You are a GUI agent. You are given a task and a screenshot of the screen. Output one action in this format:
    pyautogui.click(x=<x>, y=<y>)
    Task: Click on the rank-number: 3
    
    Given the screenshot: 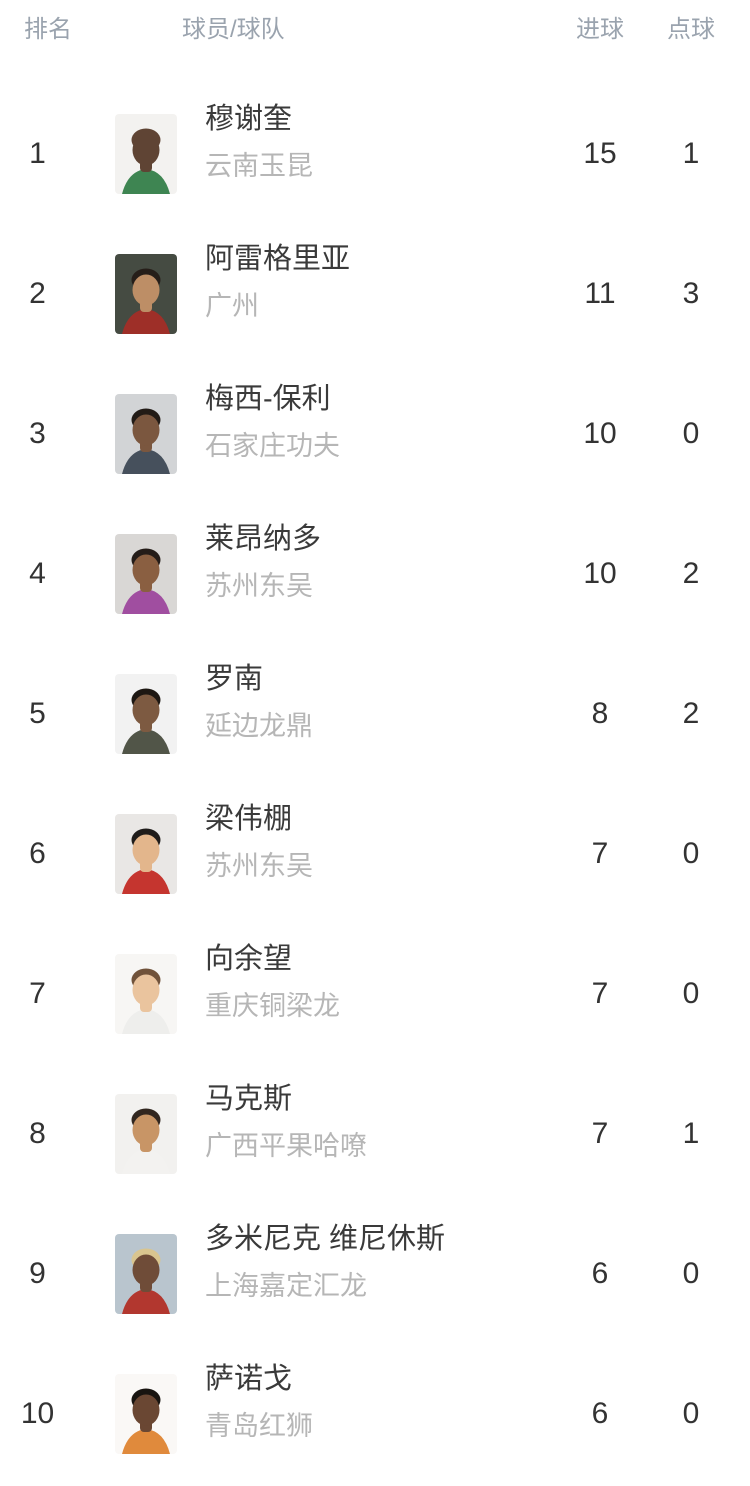 What is the action you would take?
    pyautogui.click(x=37, y=433)
    